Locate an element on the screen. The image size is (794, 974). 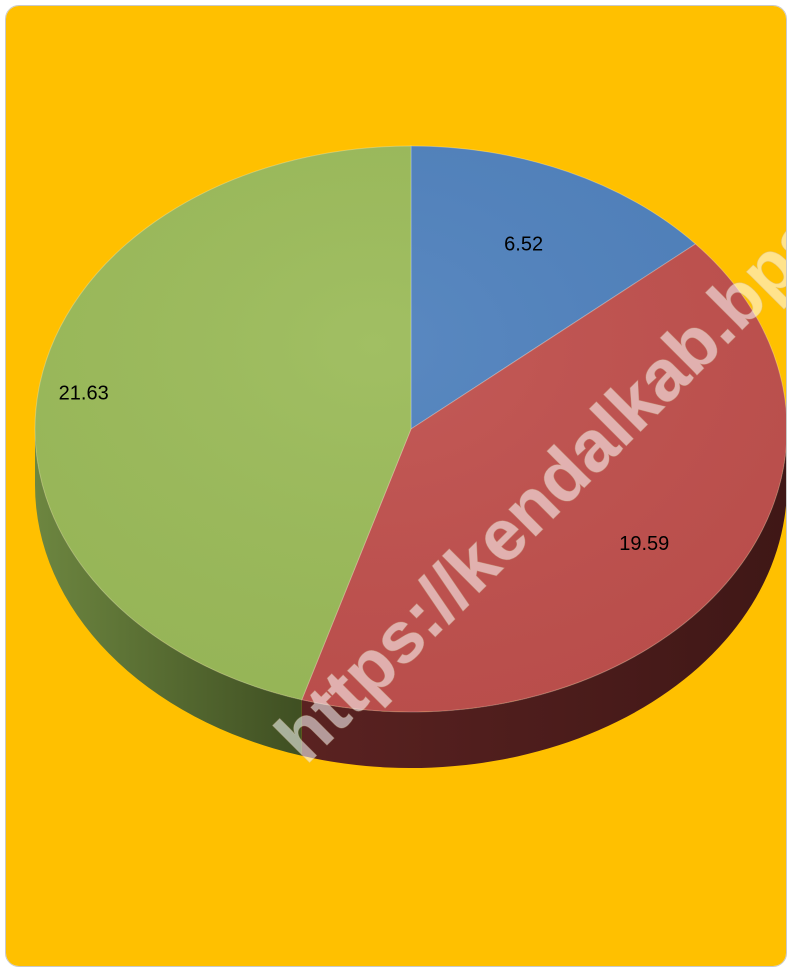
data-label-3: 21.63 is located at coordinates (84, 393).